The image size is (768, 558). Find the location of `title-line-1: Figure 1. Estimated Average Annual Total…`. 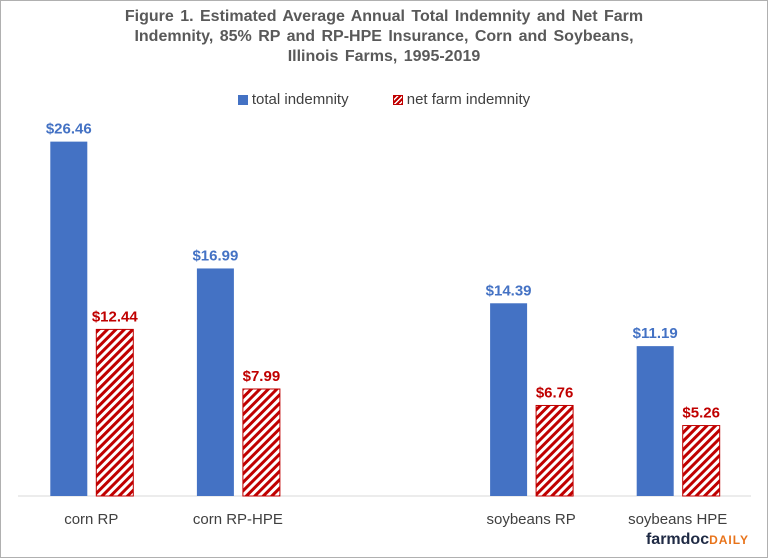

title-line-1: Figure 1. Estimated Average Annual Total… is located at coordinates (384, 16).